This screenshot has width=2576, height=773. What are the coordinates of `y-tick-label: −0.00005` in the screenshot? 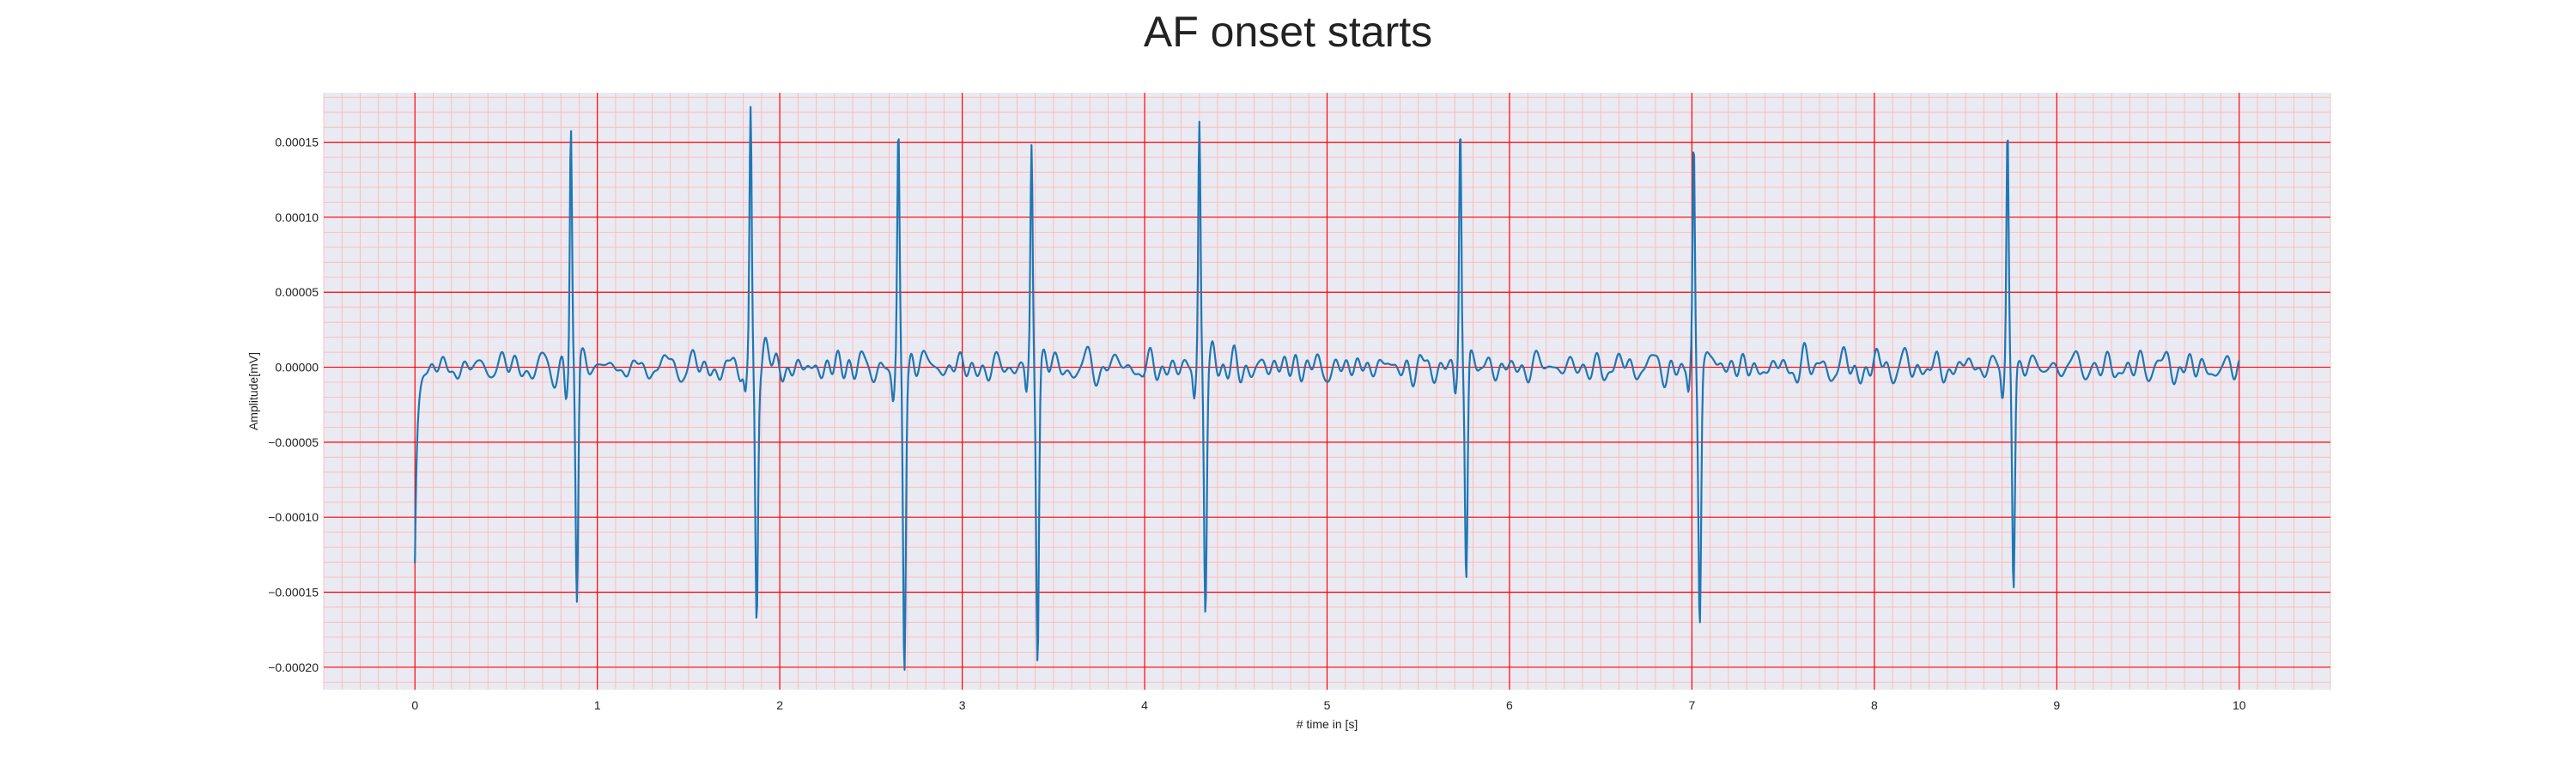 It's located at (293, 442).